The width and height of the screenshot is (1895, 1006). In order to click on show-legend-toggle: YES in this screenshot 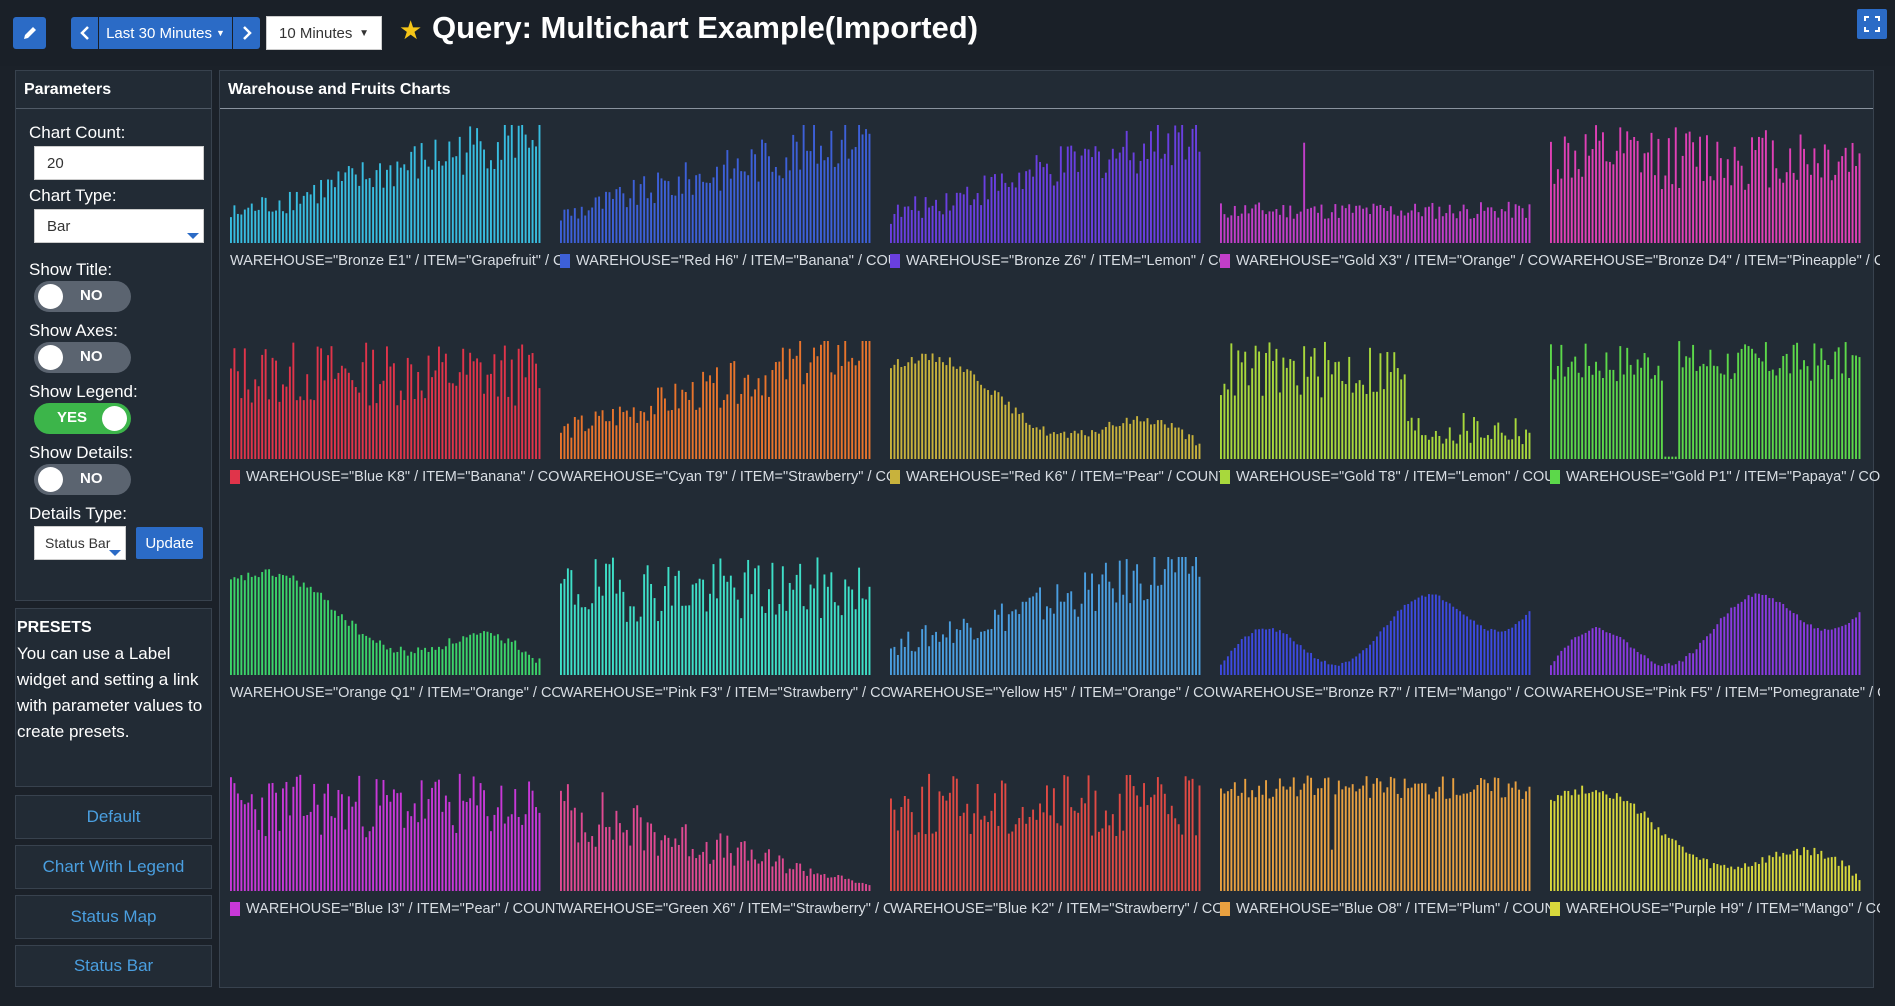, I will do `click(82, 418)`.